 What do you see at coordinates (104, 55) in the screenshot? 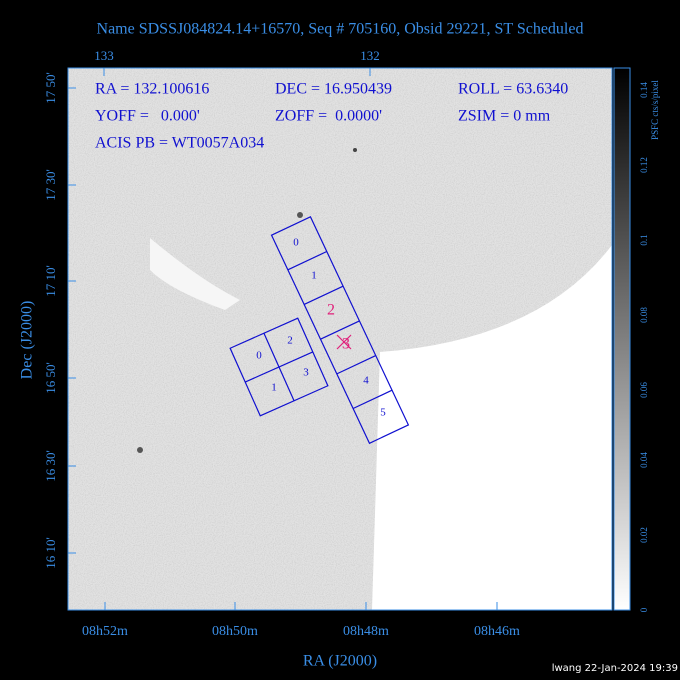
I see `top-tick-label: 133` at bounding box center [104, 55].